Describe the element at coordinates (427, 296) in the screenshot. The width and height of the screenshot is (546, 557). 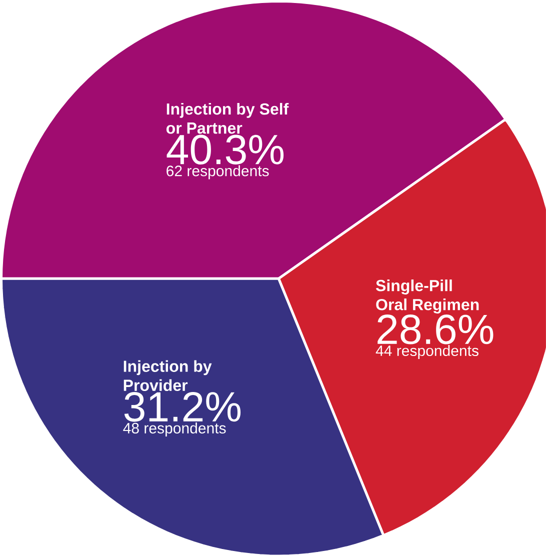
I see `slice-label: Single-Pill Oral Regimen` at that location.